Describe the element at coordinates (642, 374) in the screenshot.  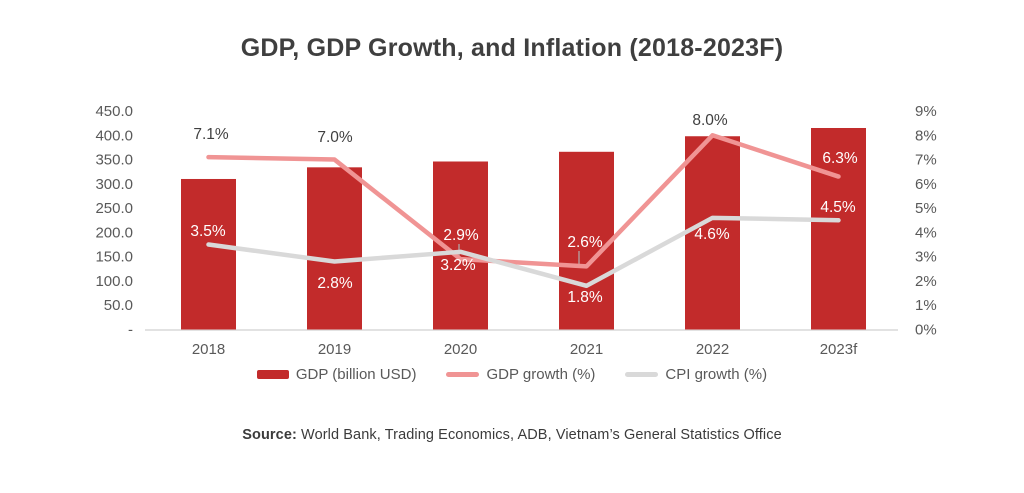
I see `cpi-growth-line-swatch-icon` at that location.